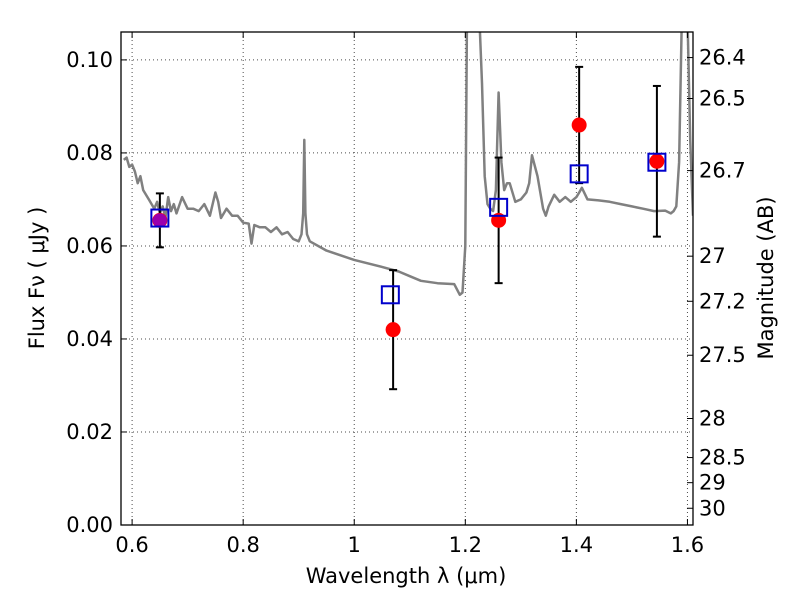 The width and height of the screenshot is (800, 600). Describe the element at coordinates (687, 545) in the screenshot. I see `x-tick-label: 1.6` at that location.